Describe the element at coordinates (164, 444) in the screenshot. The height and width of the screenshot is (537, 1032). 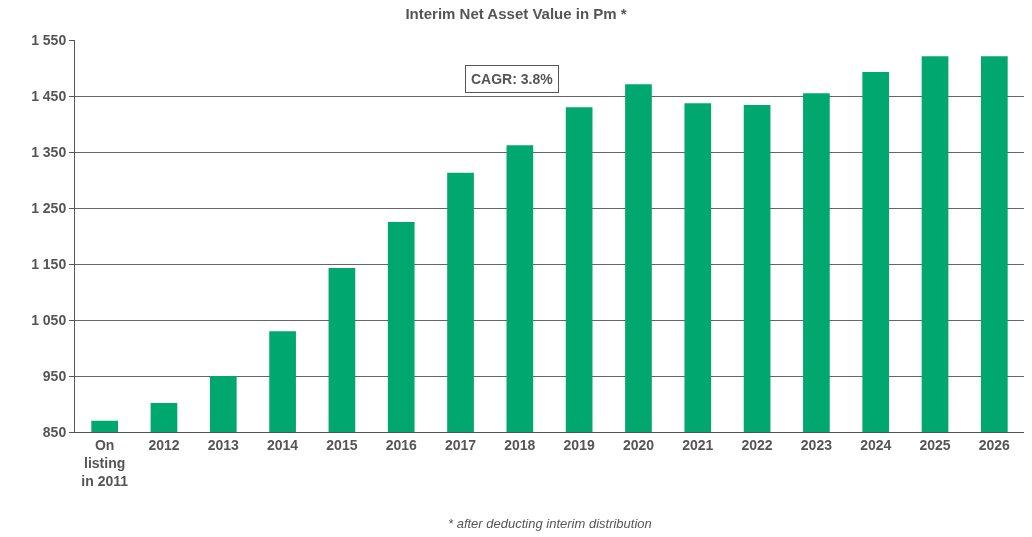
I see `x-tick-label: 2012` at that location.